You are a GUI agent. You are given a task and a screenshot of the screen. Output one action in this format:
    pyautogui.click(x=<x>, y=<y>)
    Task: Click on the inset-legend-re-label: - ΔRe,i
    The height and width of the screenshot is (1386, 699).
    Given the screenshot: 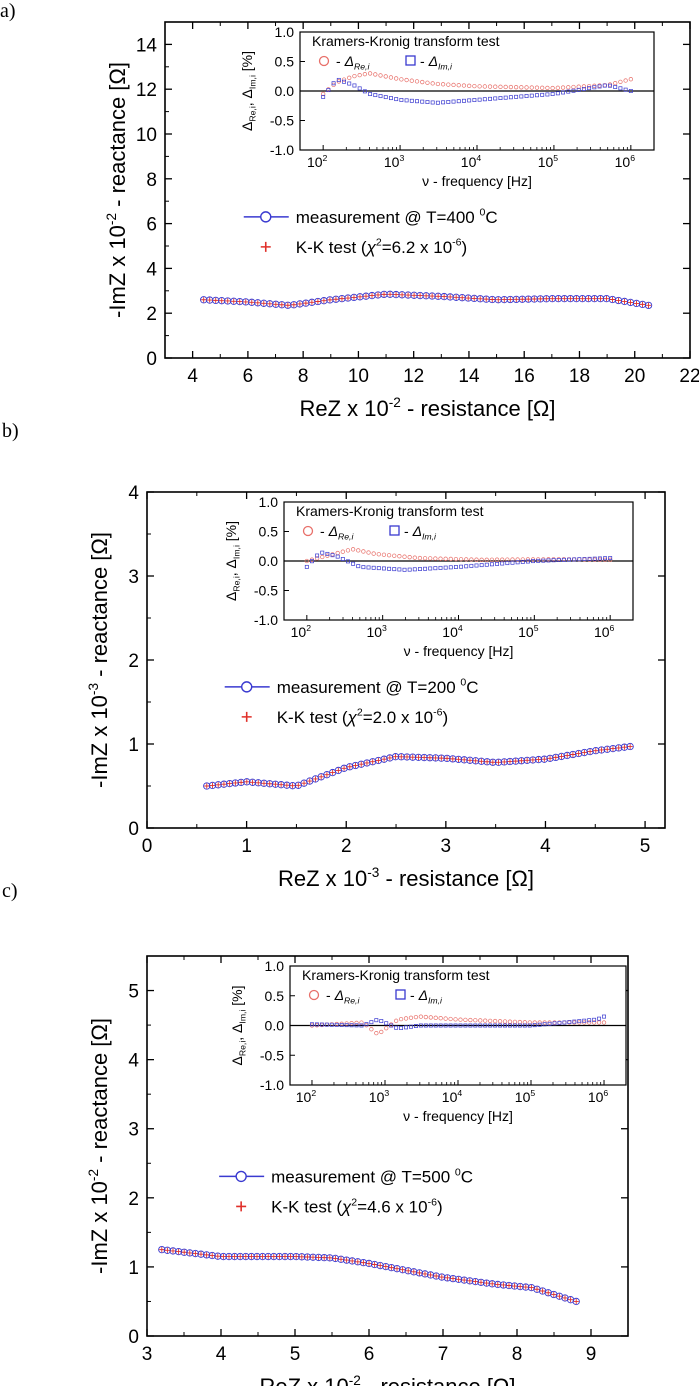 What is the action you would take?
    pyautogui.click(x=343, y=996)
    